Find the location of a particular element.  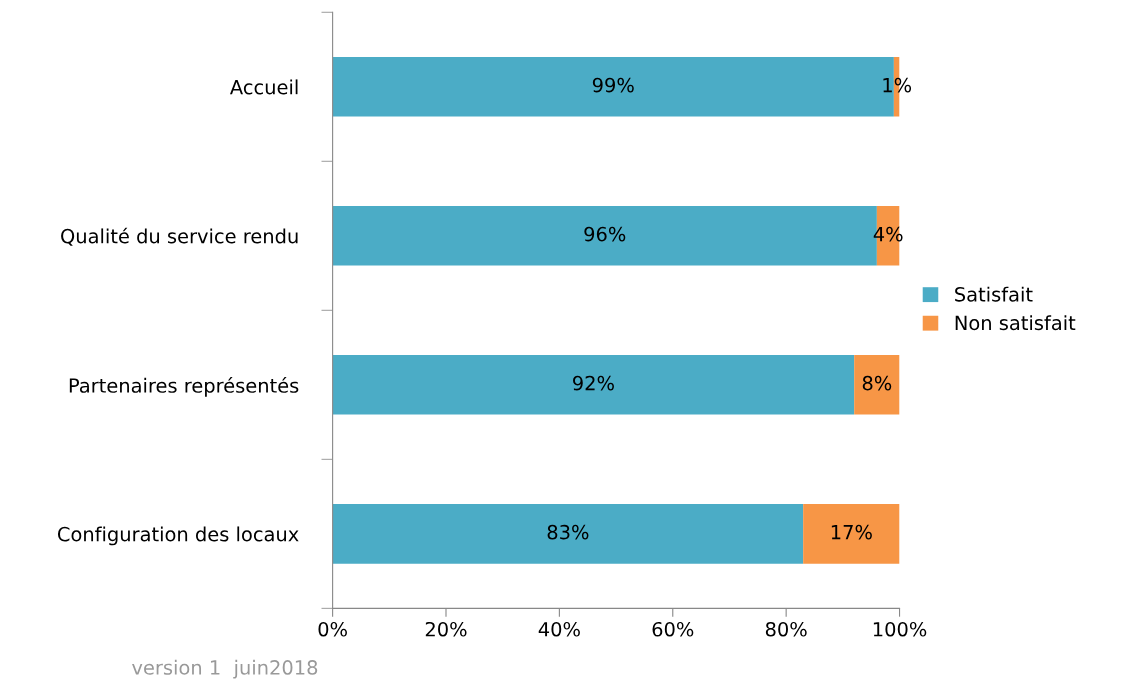

data-label: 17% is located at coordinates (851, 532).